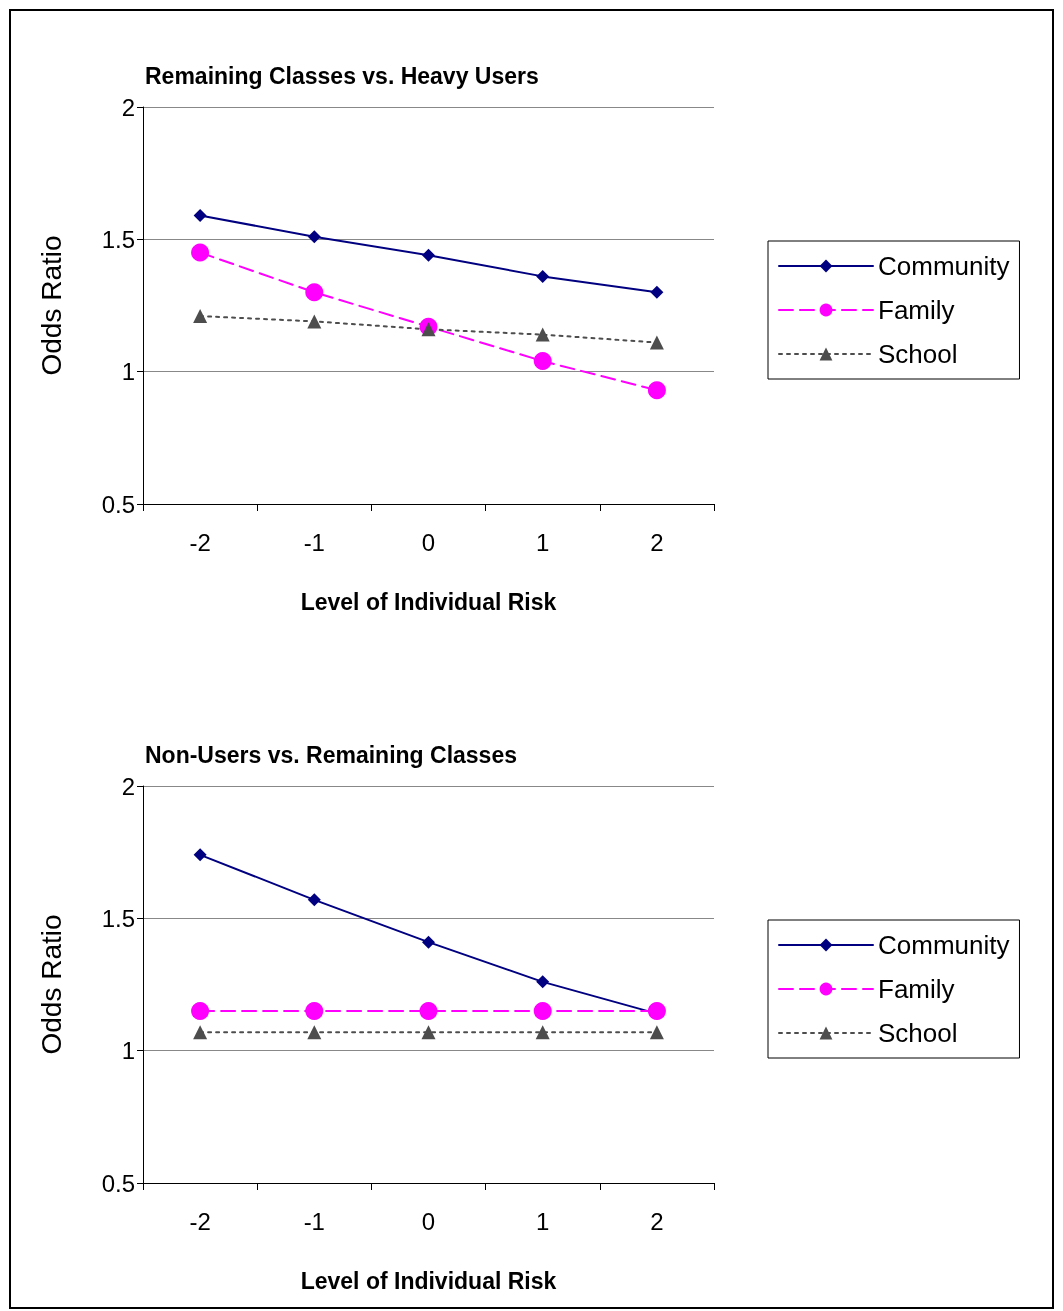 This screenshot has height=1311, width=1063. Describe the element at coordinates (342, 75) in the screenshot. I see `chart-title: Remaining Classes vs. Heavy Users` at that location.